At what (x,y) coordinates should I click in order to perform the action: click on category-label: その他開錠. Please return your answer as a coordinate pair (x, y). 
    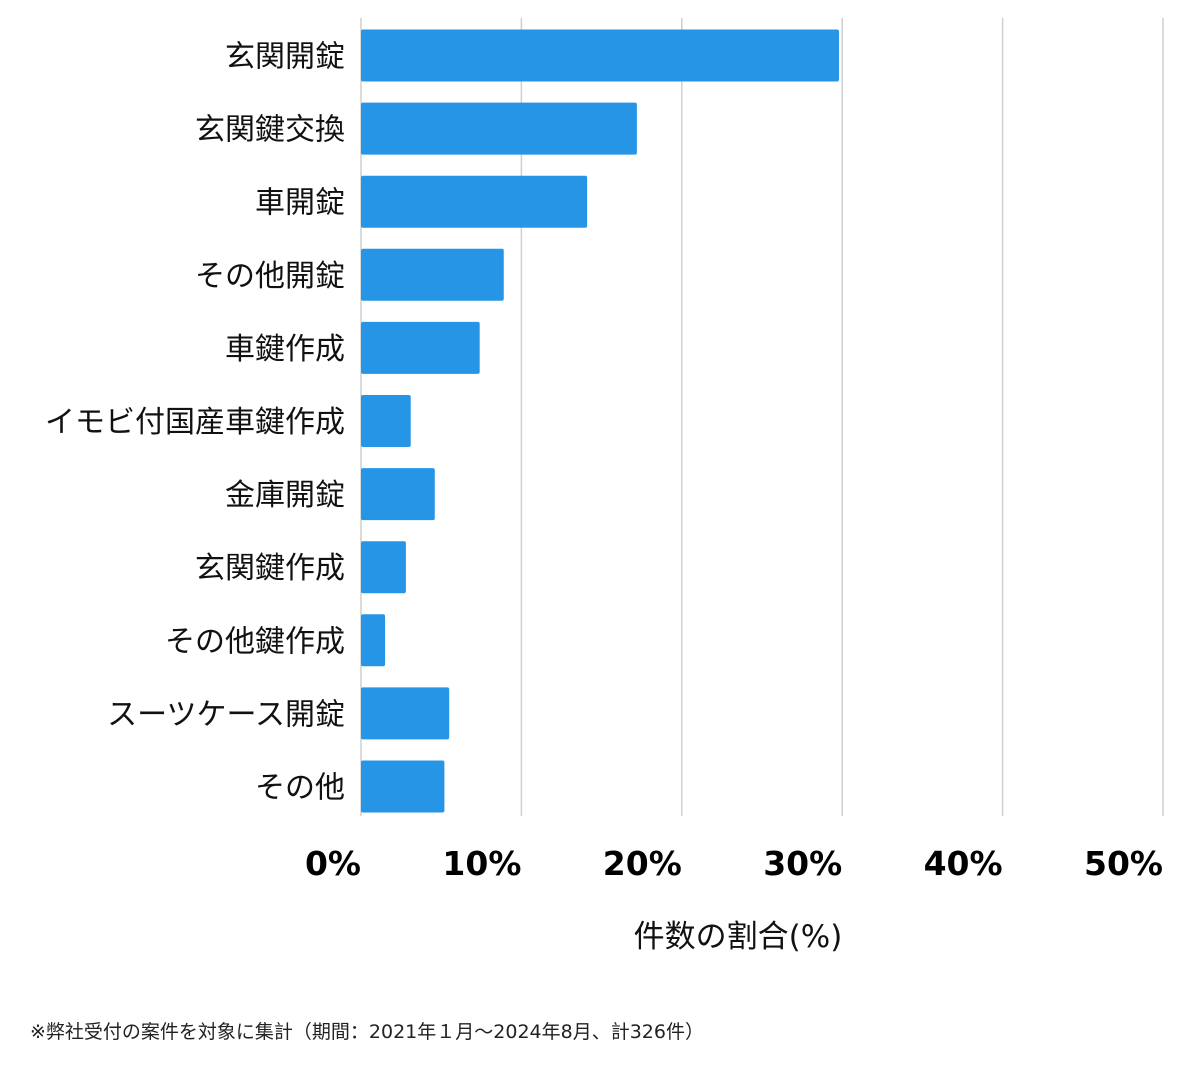
    Looking at the image, I should click on (270, 276).